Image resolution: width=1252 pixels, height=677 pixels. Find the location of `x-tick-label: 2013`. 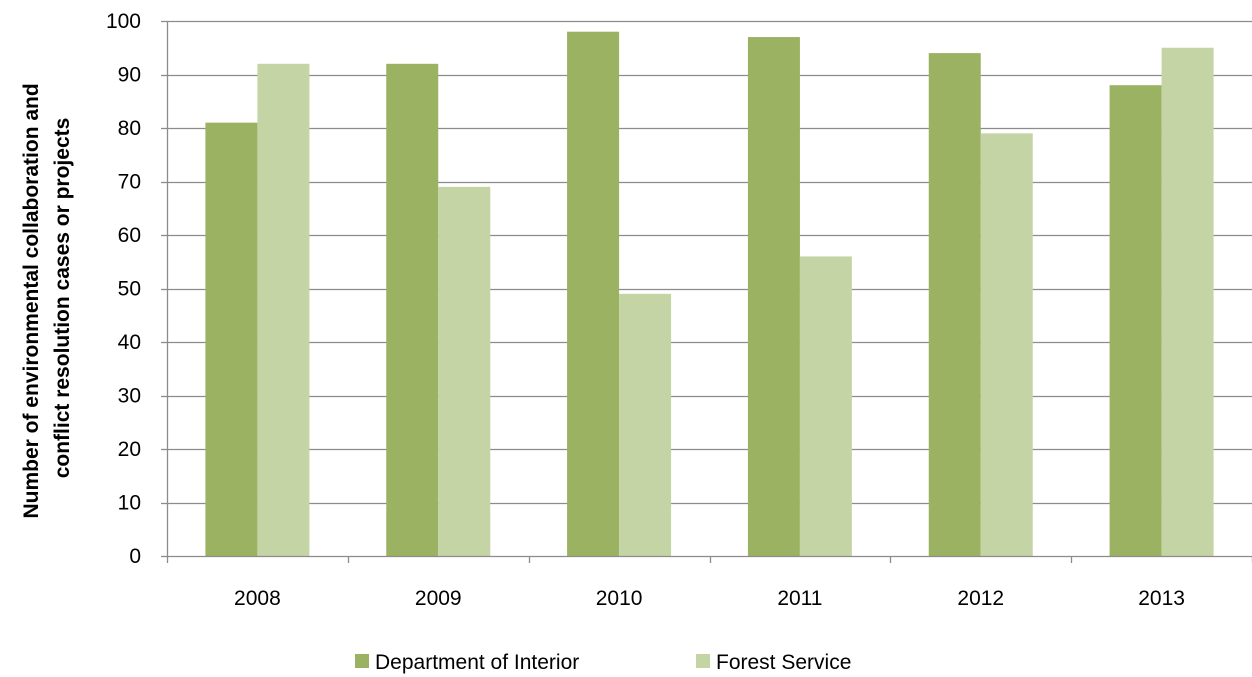

x-tick-label: 2013 is located at coordinates (1161, 598).